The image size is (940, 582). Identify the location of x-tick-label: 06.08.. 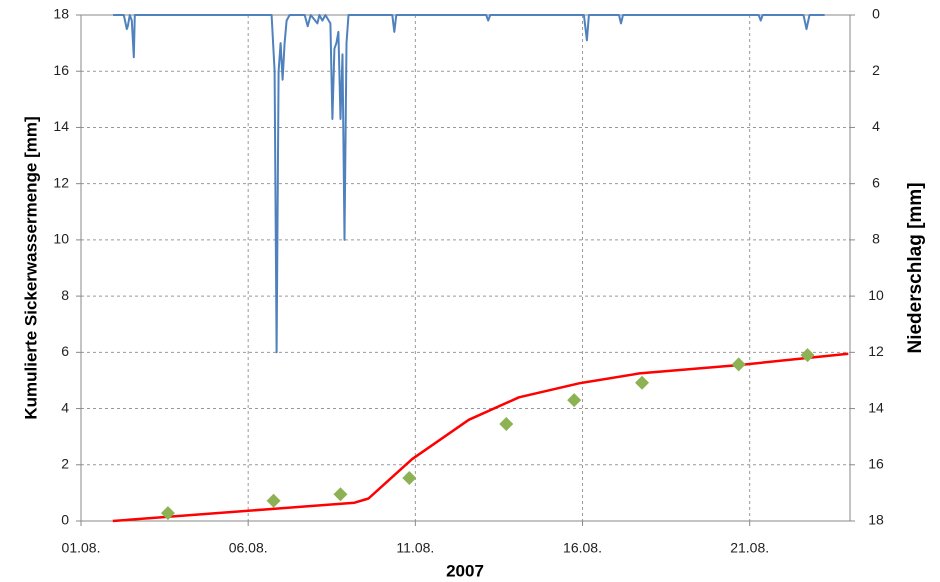
(248, 548).